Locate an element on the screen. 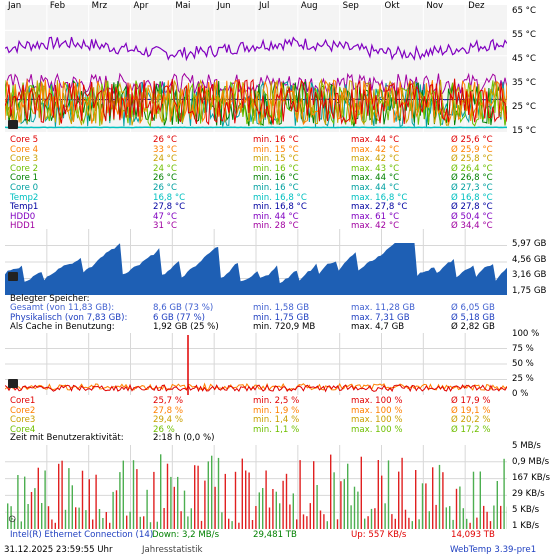  memory-icon is located at coordinates (13, 276).